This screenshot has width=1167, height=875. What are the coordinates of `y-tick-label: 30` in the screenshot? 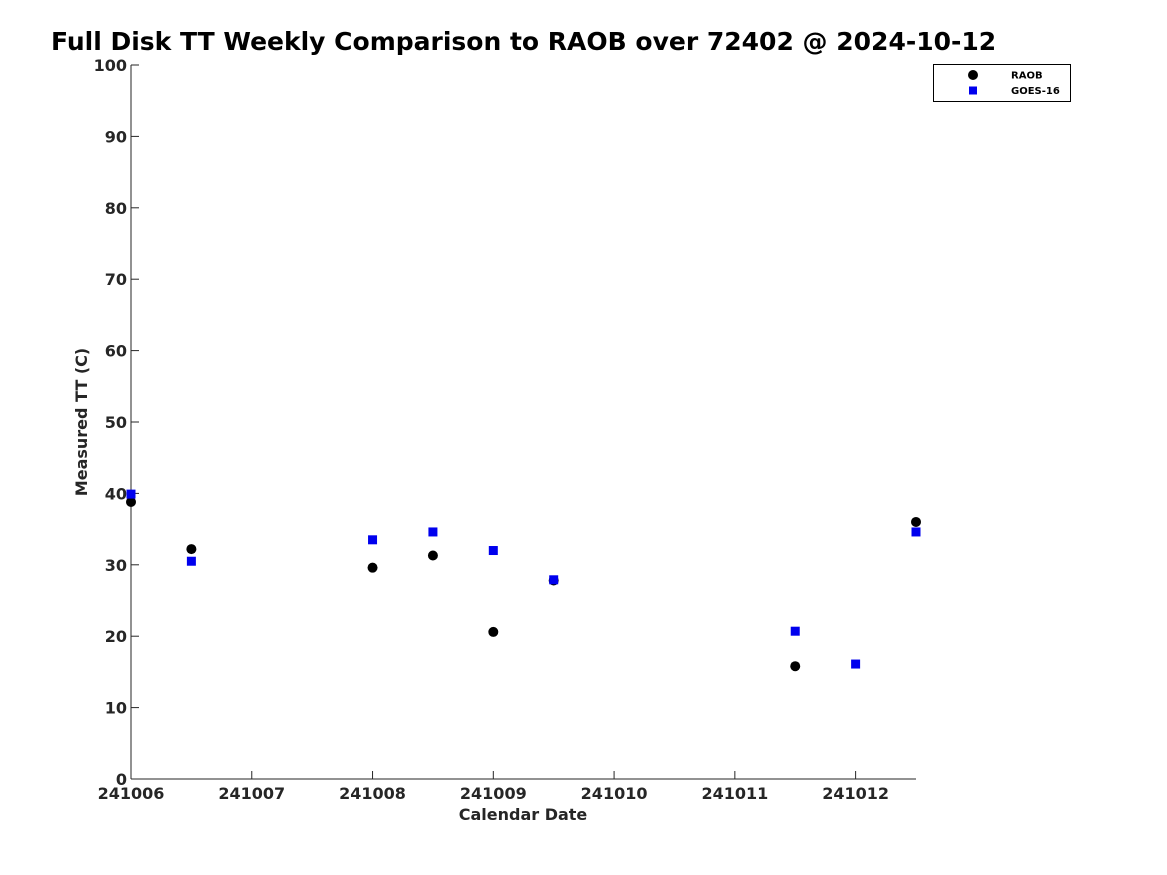 It's located at (116, 565).